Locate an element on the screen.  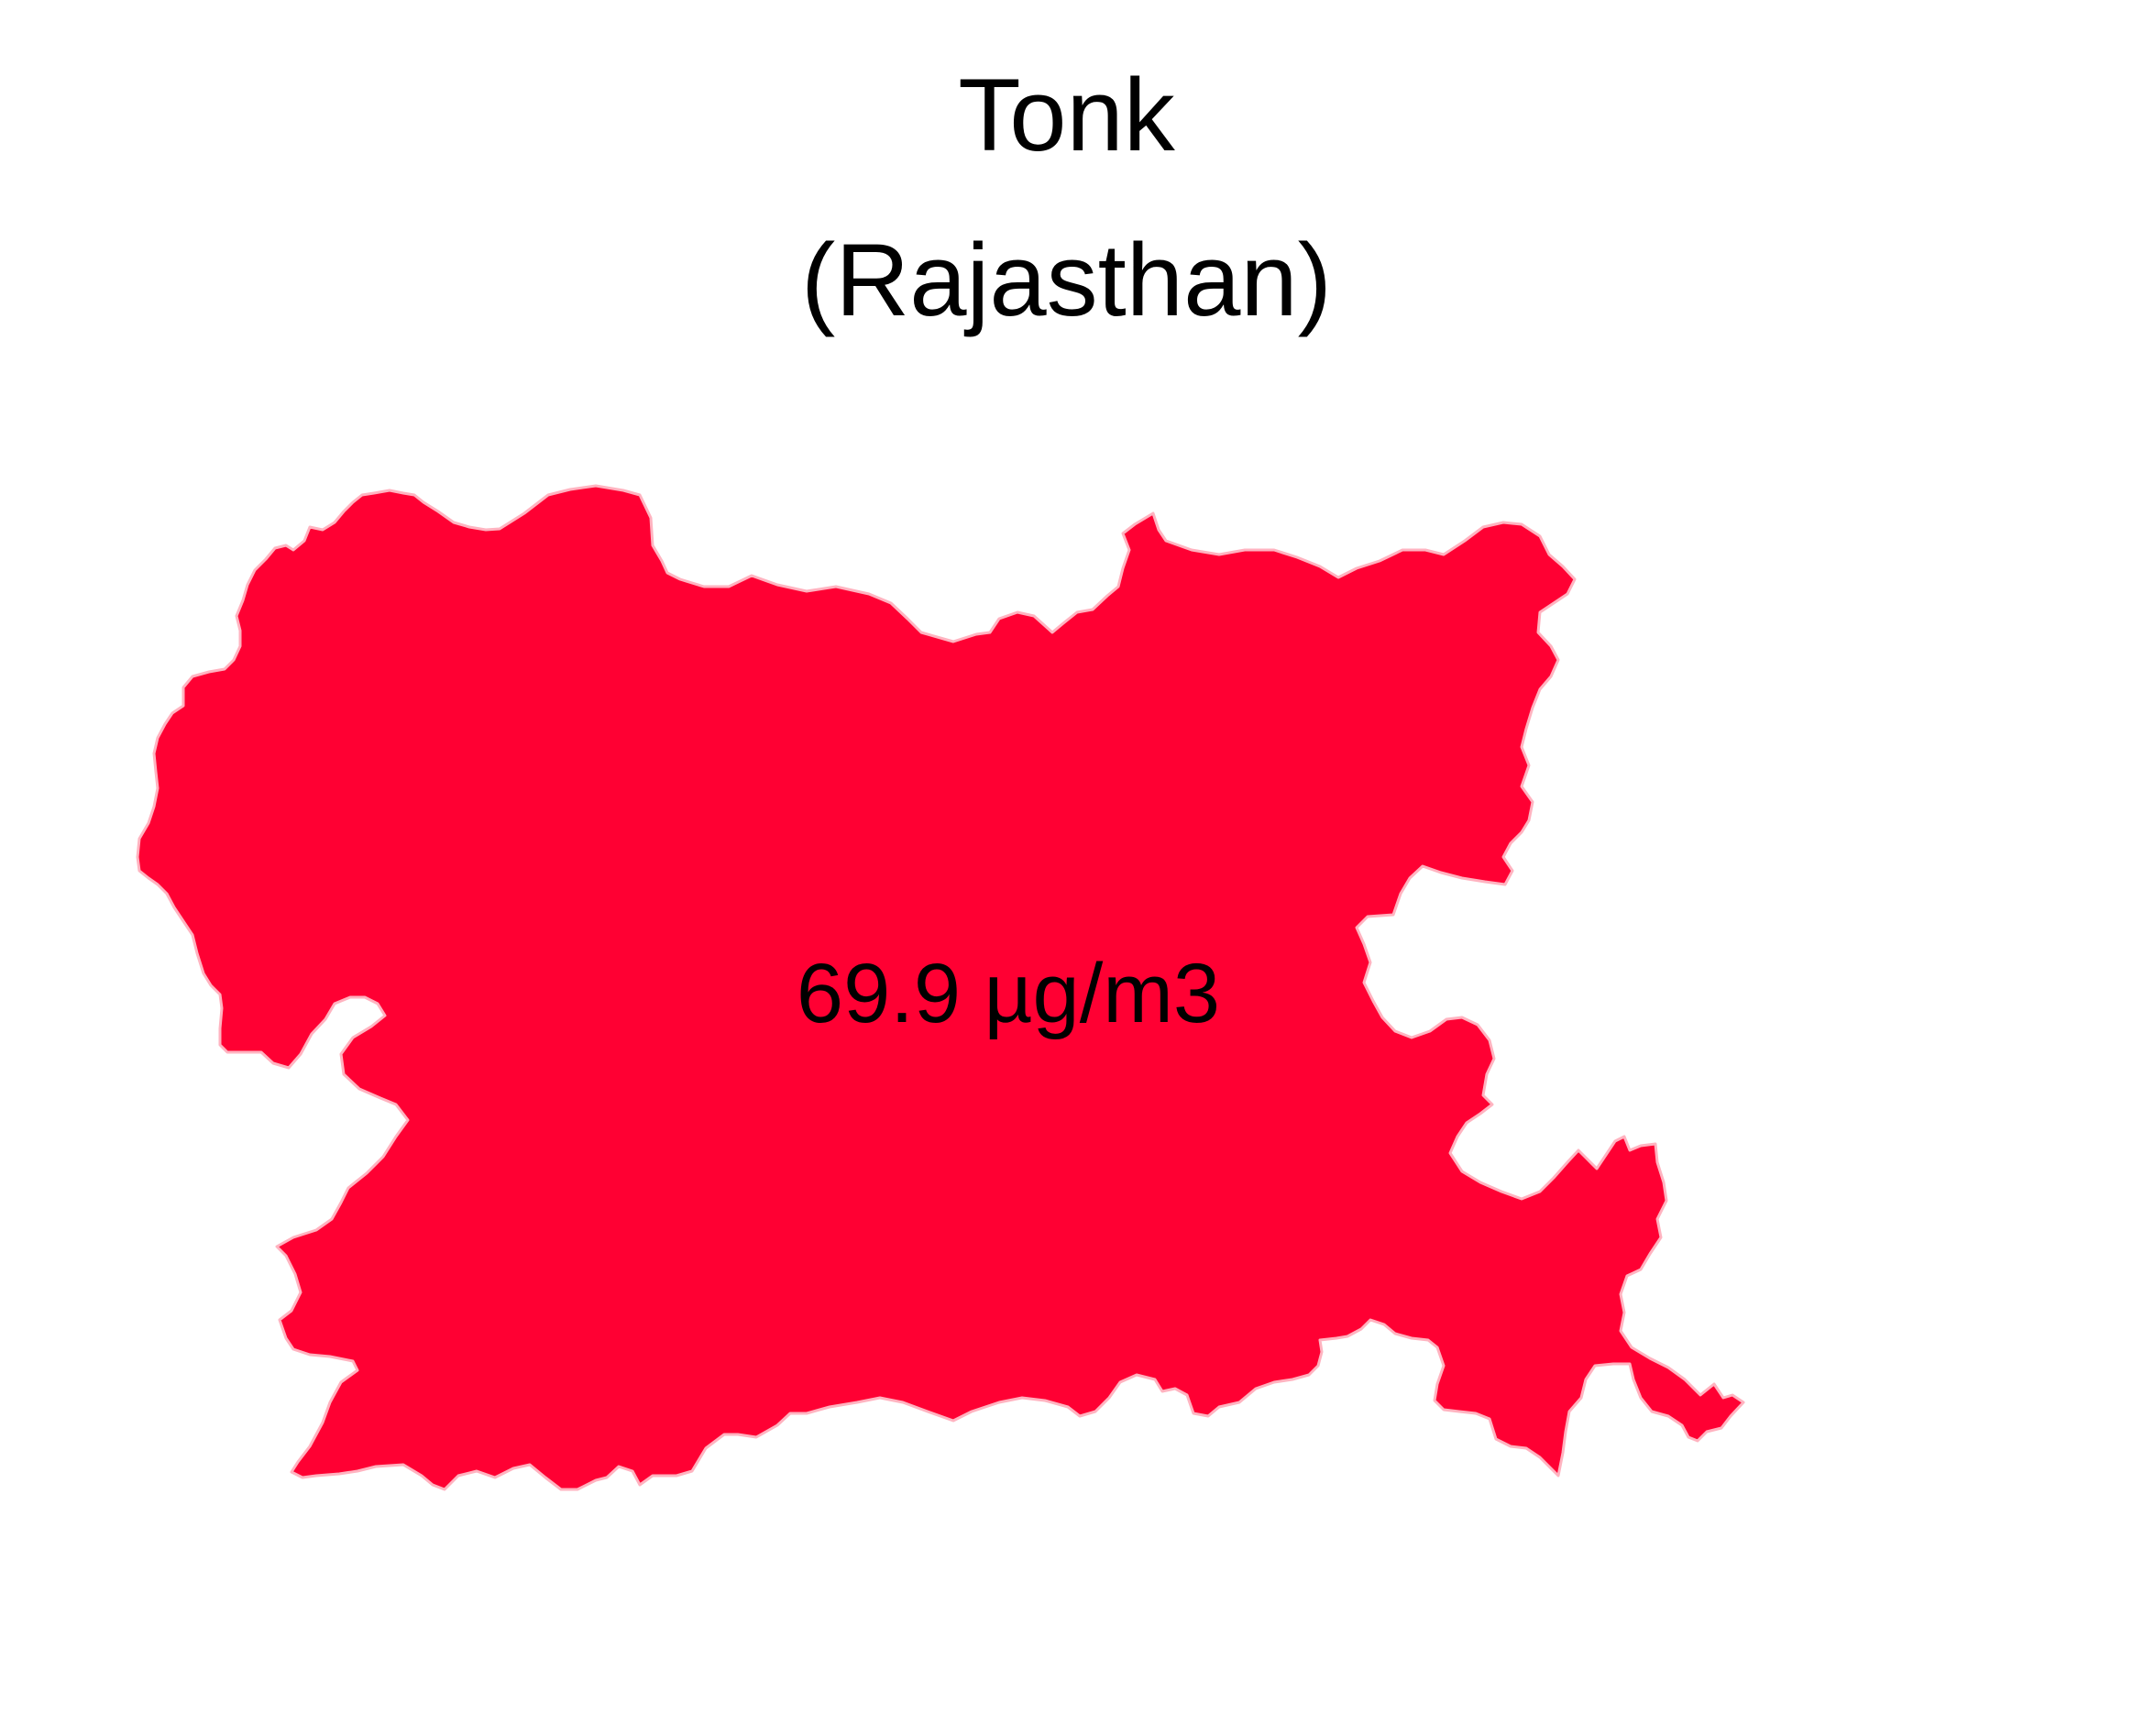
map-subtitle: (Rajasthan) is located at coordinates (1066, 280).